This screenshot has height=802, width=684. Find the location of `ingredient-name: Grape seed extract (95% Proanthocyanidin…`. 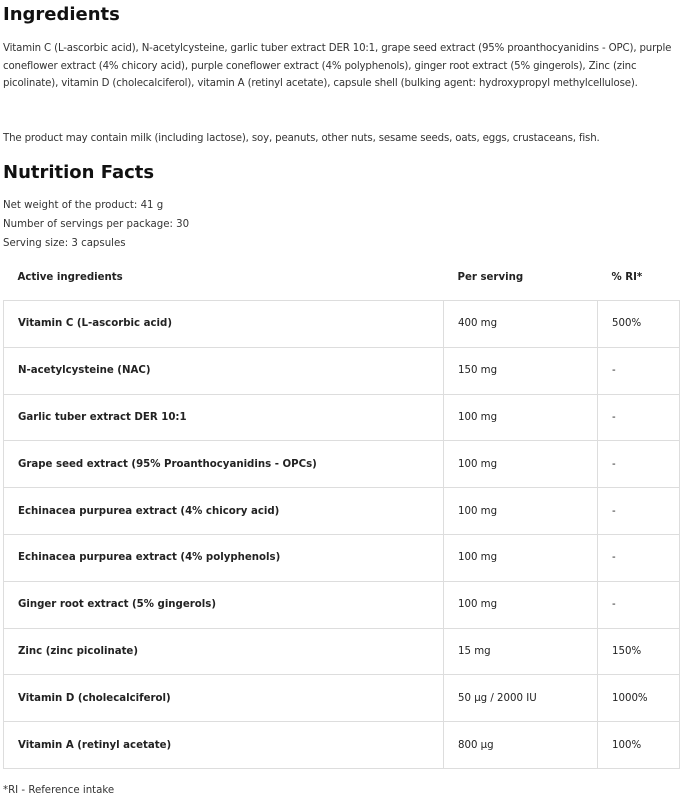

ingredient-name: Grape seed extract (95% Proanthocyanidin… is located at coordinates (223, 464).